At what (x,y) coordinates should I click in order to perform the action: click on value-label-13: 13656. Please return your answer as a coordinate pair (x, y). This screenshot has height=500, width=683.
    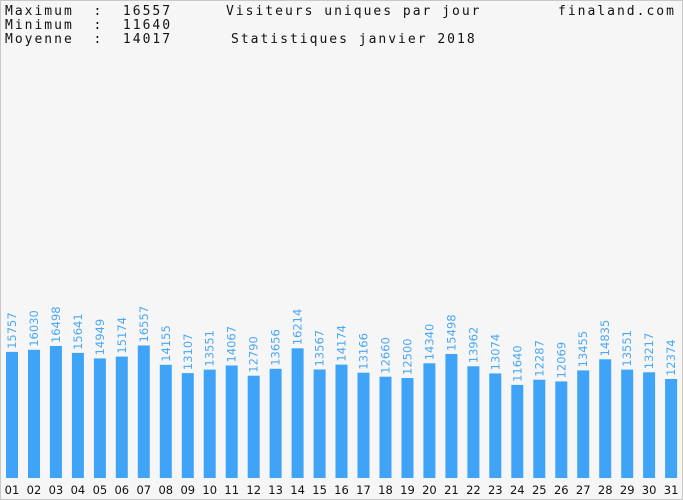
    Looking at the image, I should click on (276, 347).